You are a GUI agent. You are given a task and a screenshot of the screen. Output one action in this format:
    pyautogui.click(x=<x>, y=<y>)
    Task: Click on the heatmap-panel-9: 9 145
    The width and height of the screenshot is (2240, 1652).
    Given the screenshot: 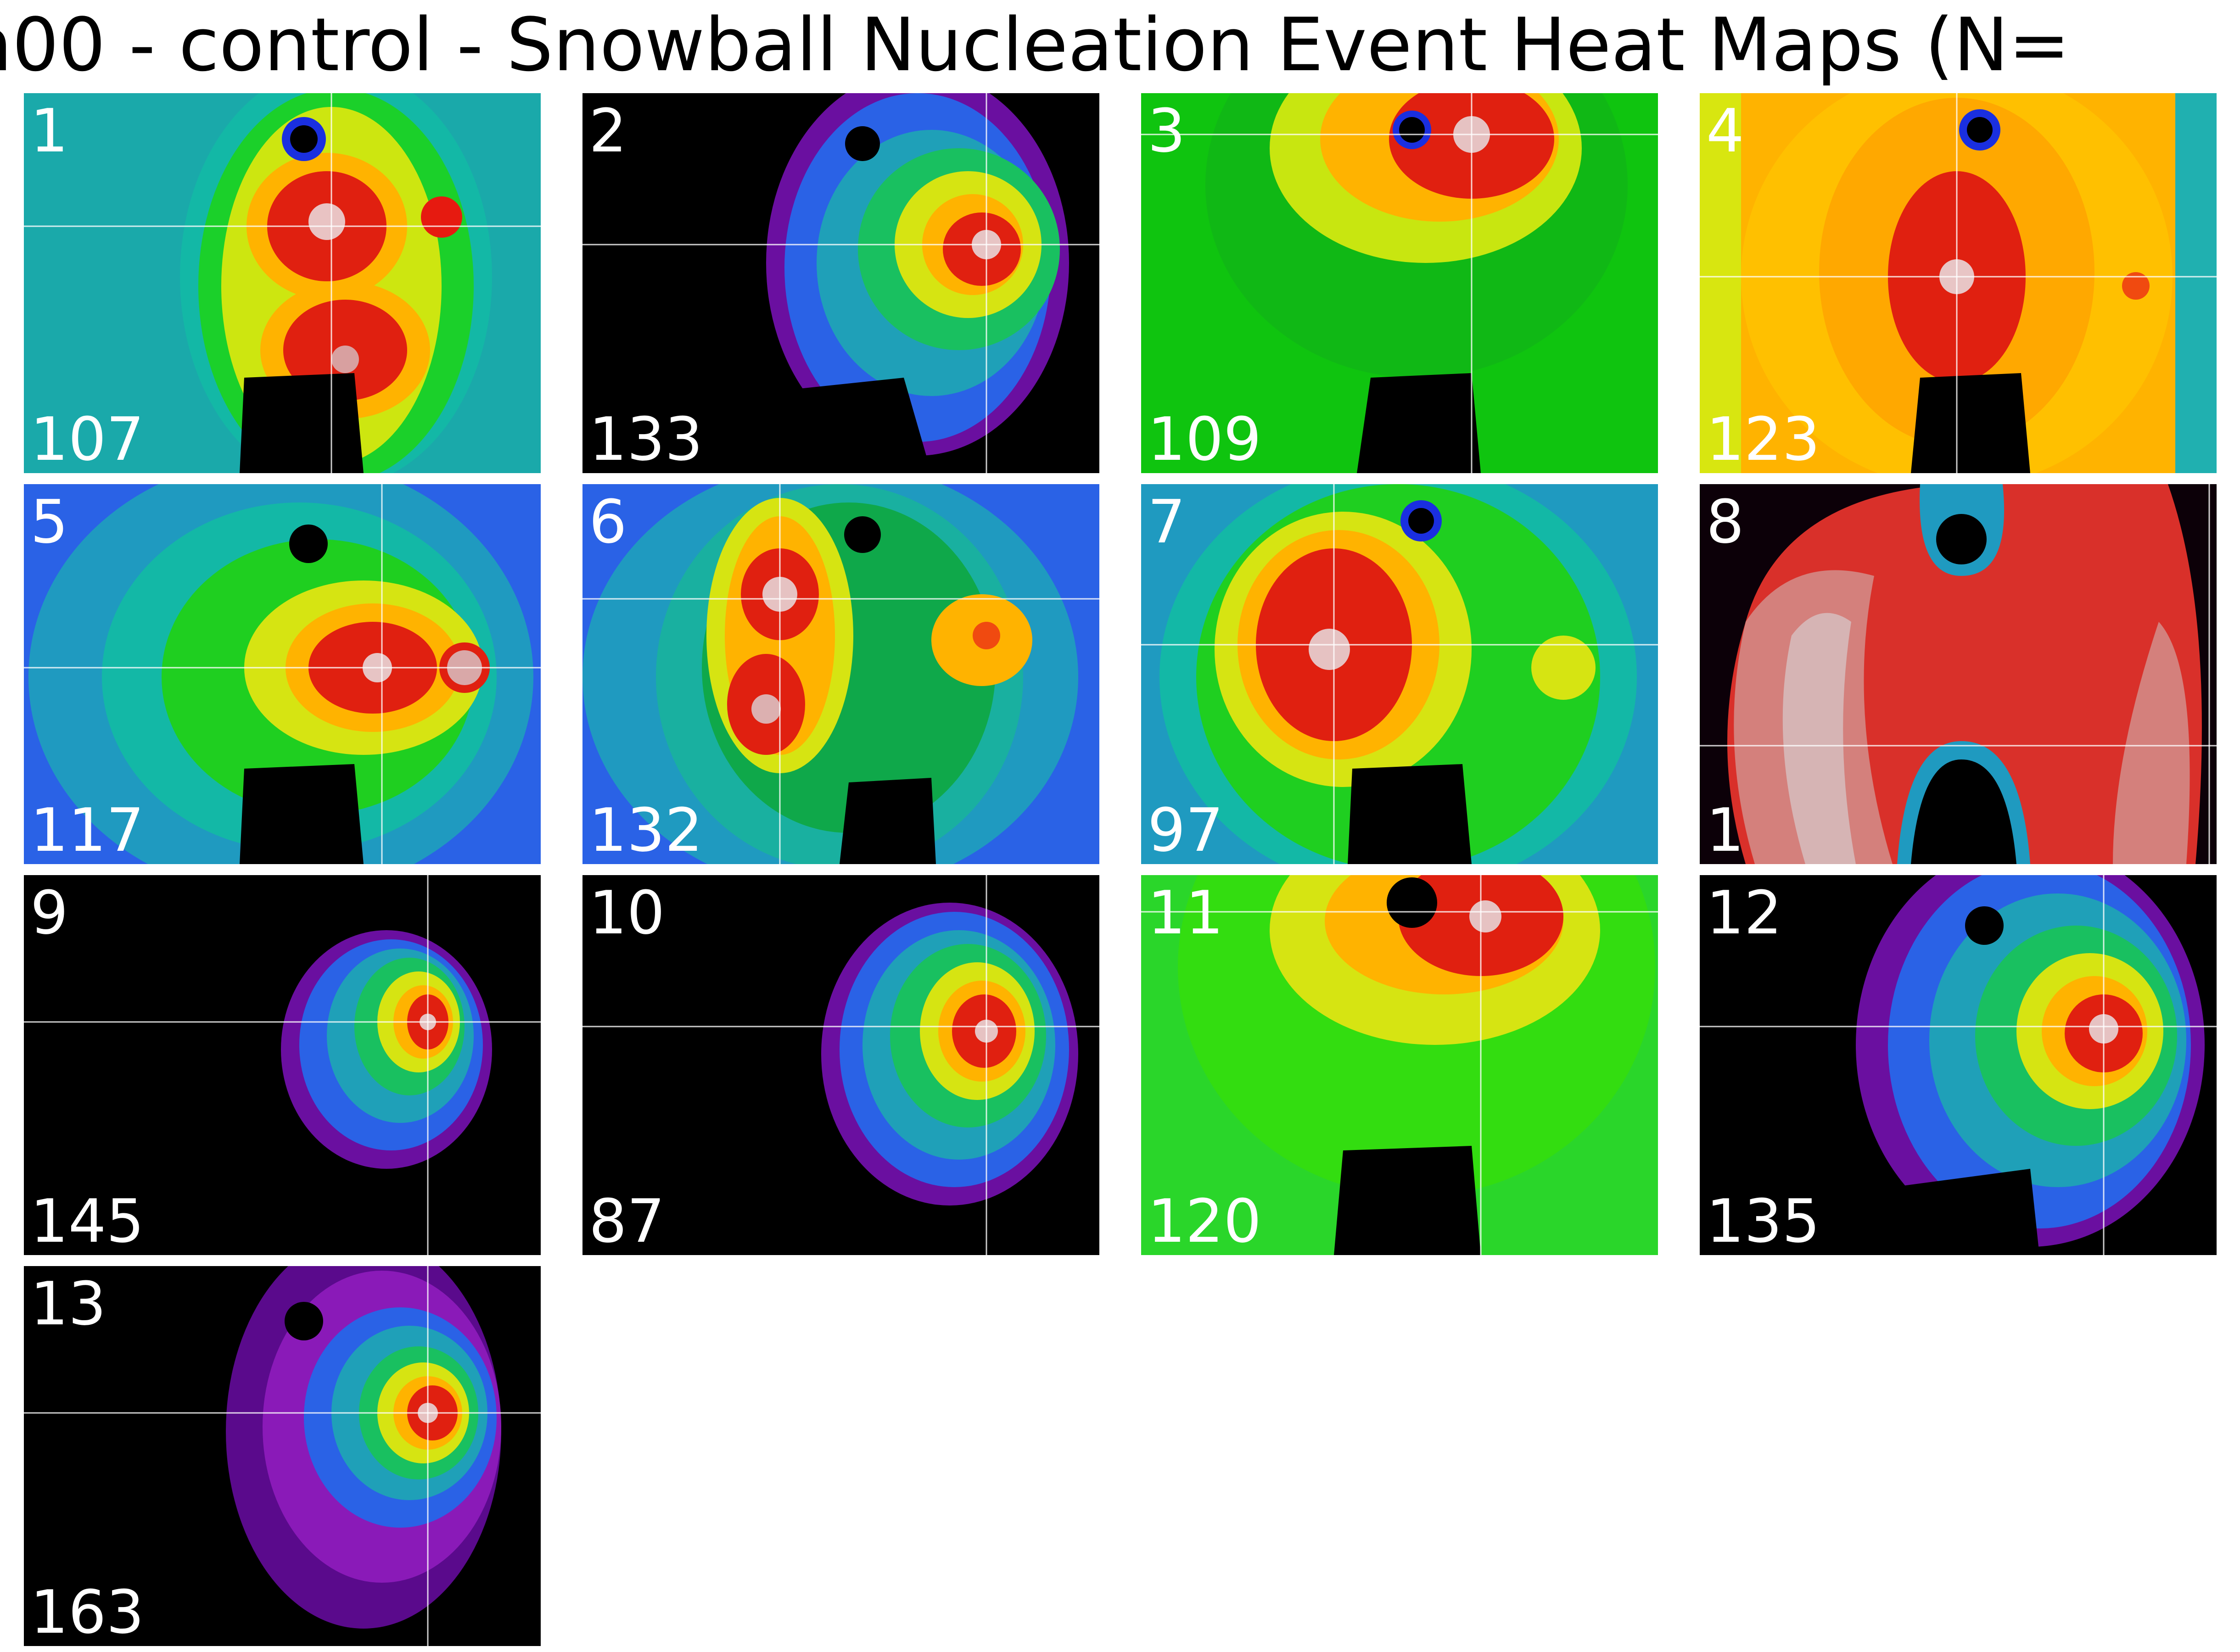 What is the action you would take?
    pyautogui.click(x=282, y=1065)
    